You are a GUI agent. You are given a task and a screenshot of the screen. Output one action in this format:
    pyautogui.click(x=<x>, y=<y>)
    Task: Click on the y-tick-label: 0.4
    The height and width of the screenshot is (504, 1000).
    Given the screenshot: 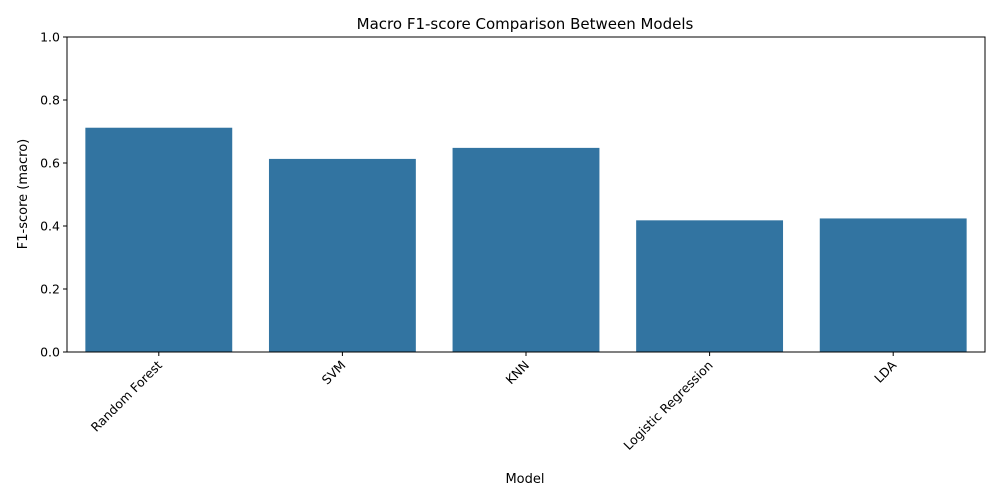 What is the action you would take?
    pyautogui.click(x=50, y=226)
    